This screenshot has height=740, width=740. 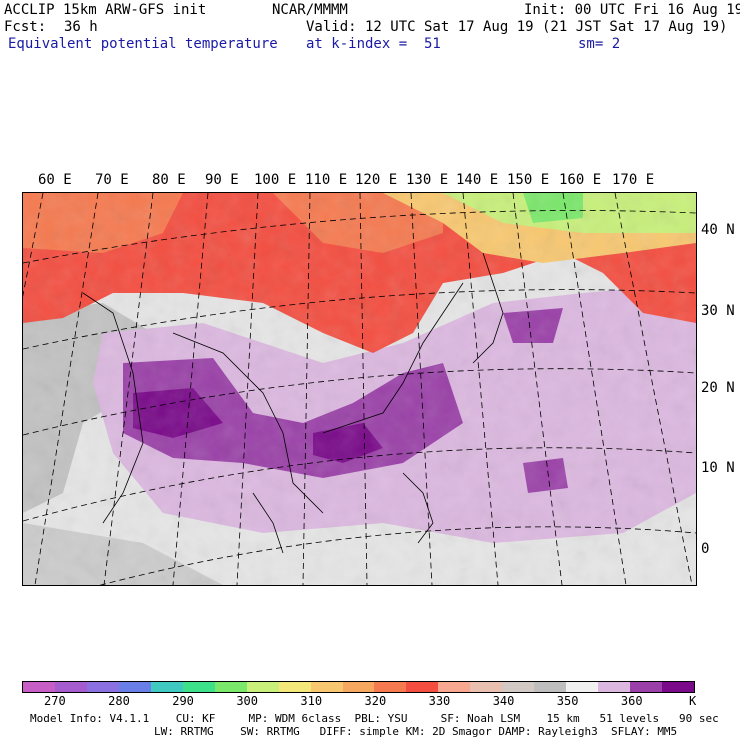 What do you see at coordinates (326, 180) in the screenshot?
I see `lon-label-5: 110 E` at bounding box center [326, 180].